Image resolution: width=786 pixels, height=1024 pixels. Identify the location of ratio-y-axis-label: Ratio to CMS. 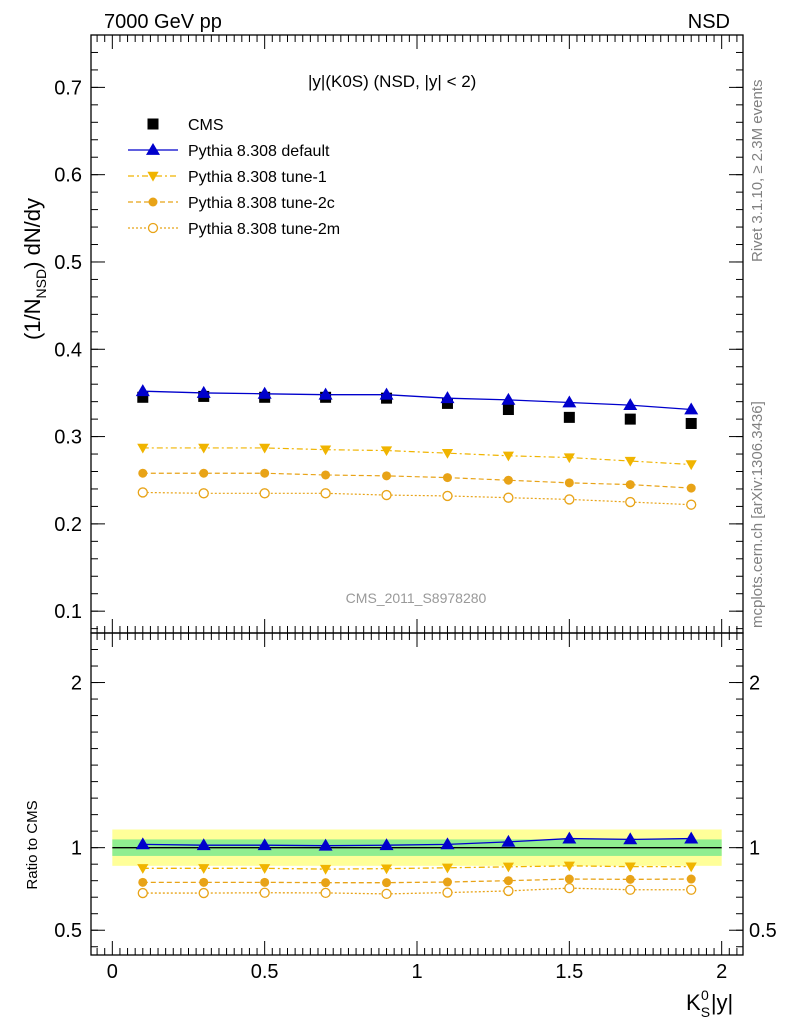
(32, 844).